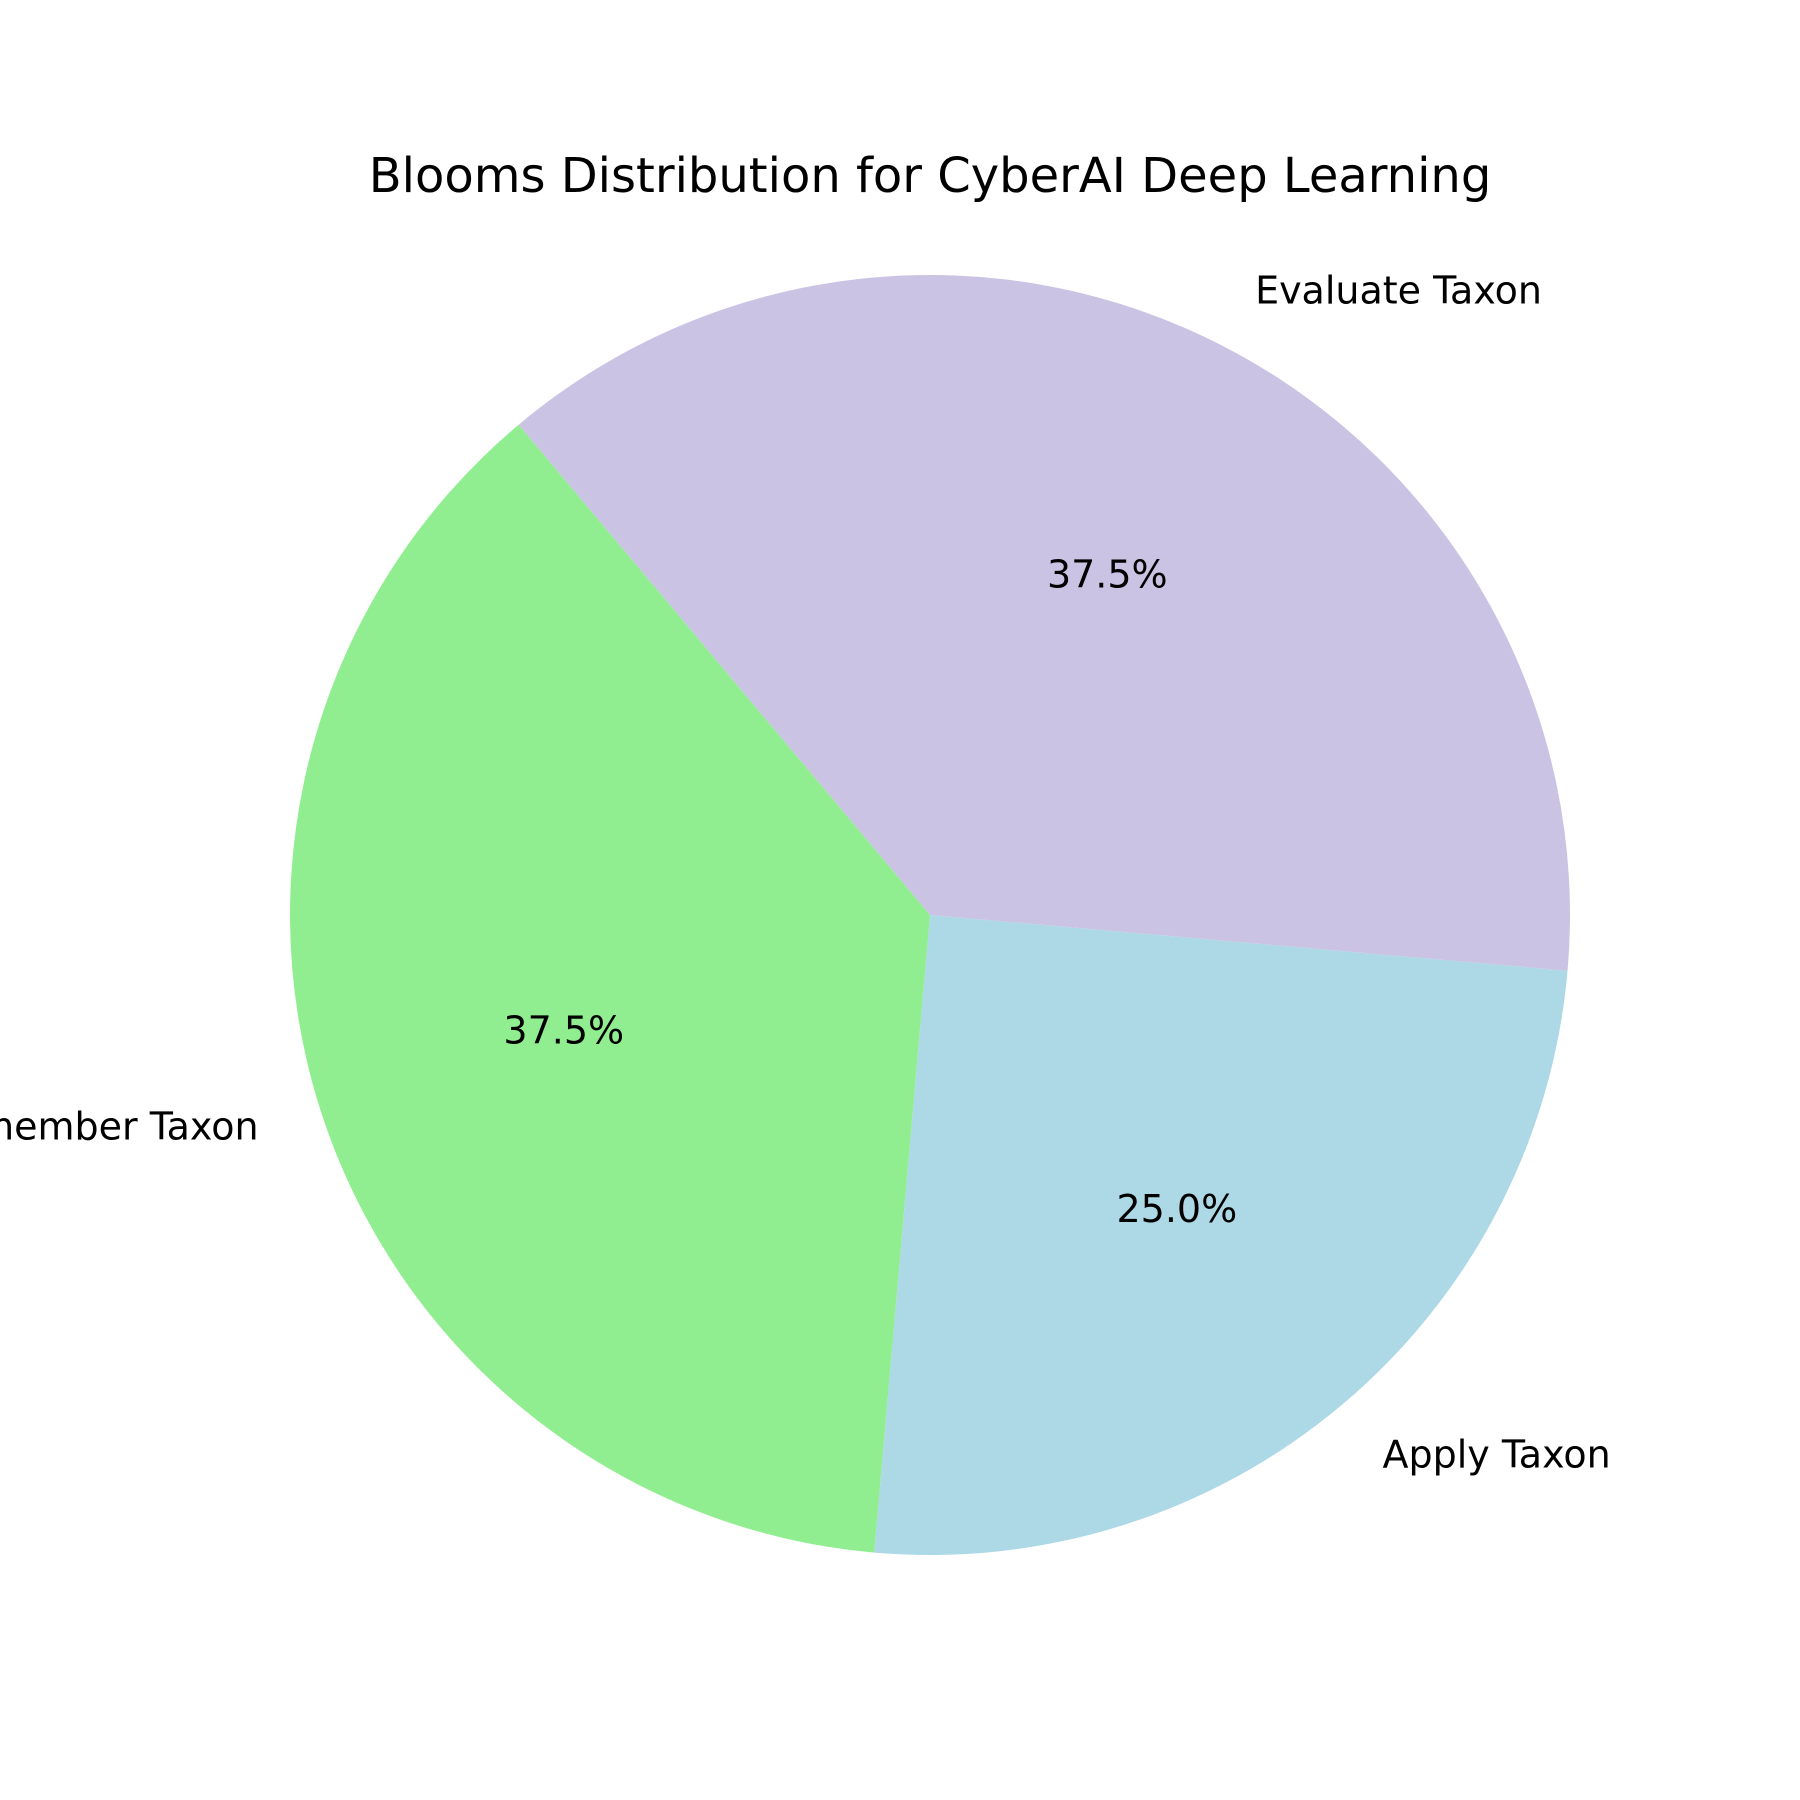  Describe the element at coordinates (1176, 1209) in the screenshot. I see `pct-label-apply-taxon: 25.0%` at that location.